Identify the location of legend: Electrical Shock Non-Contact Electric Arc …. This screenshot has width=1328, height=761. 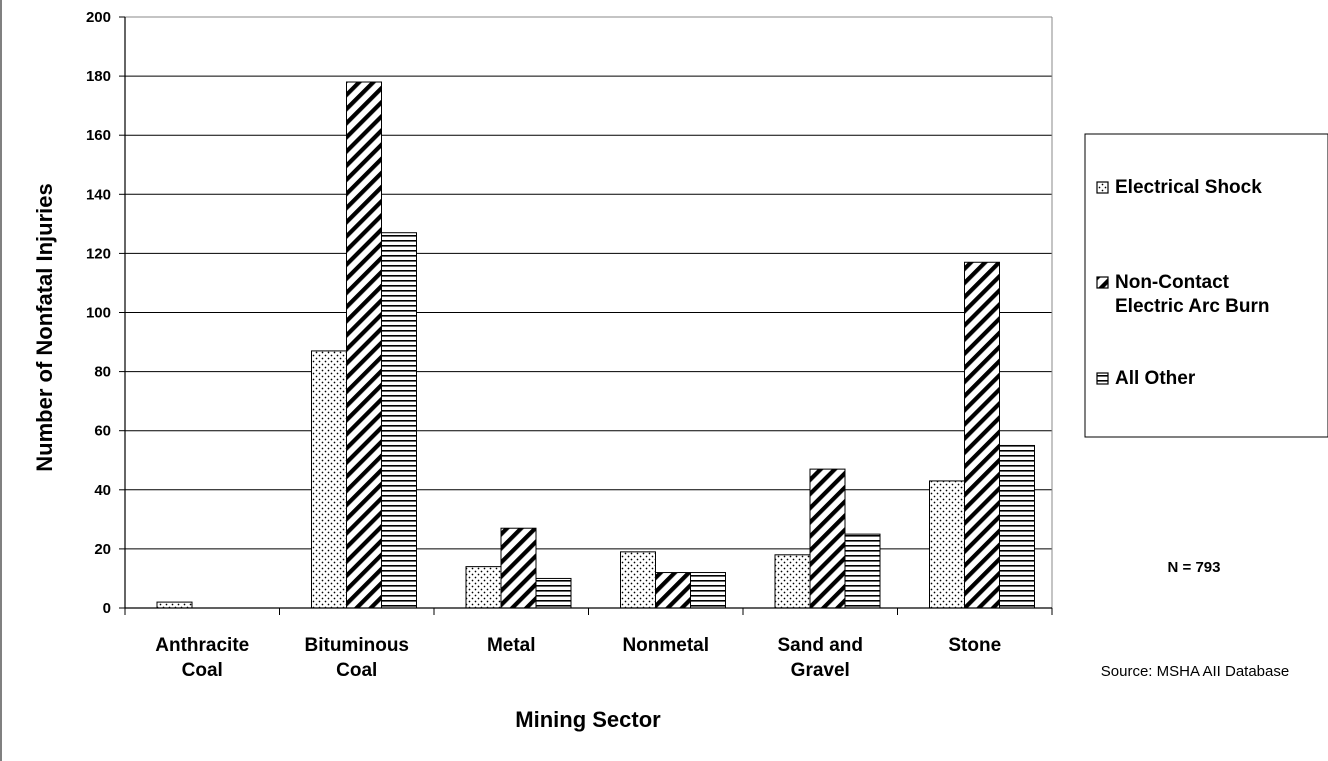
(1206, 285).